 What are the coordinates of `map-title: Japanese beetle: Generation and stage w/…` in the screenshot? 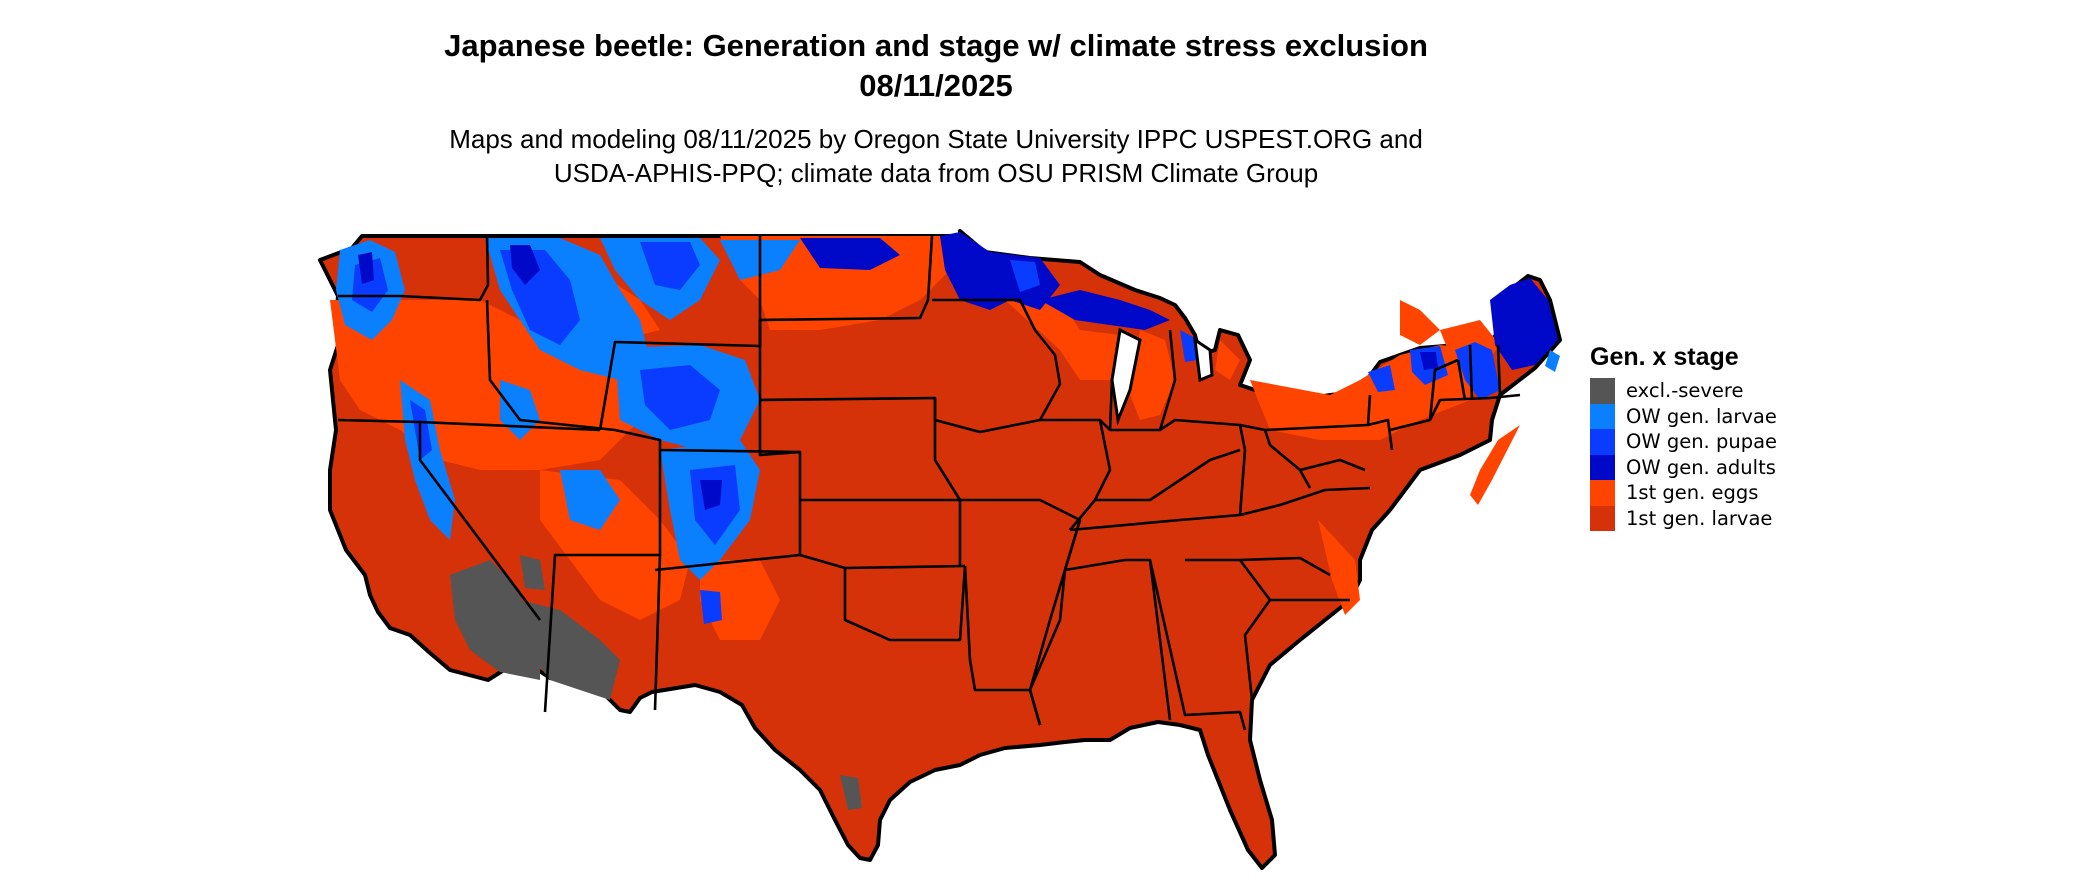 It's located at (936, 45).